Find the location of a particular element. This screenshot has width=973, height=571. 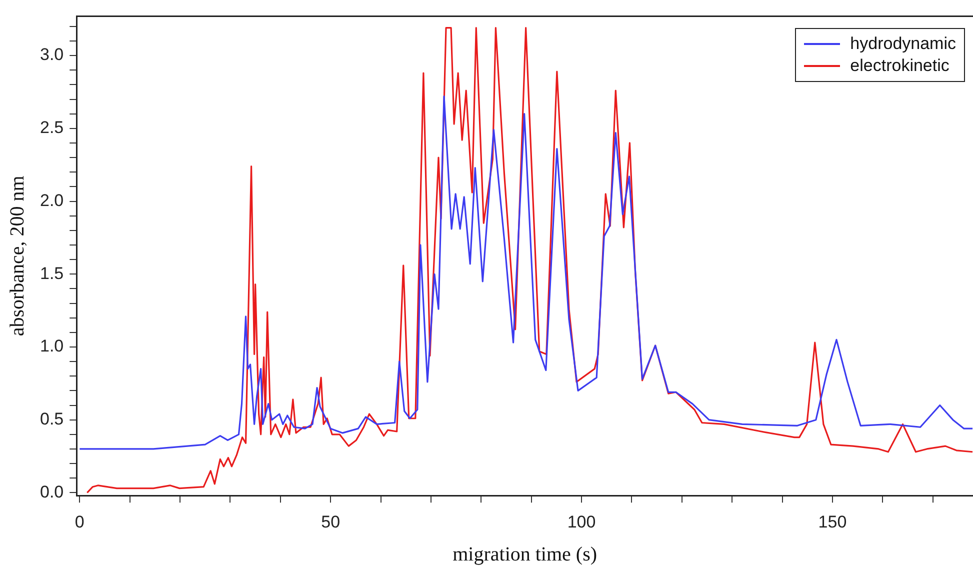

x-tick-label: 50 is located at coordinates (330, 522).